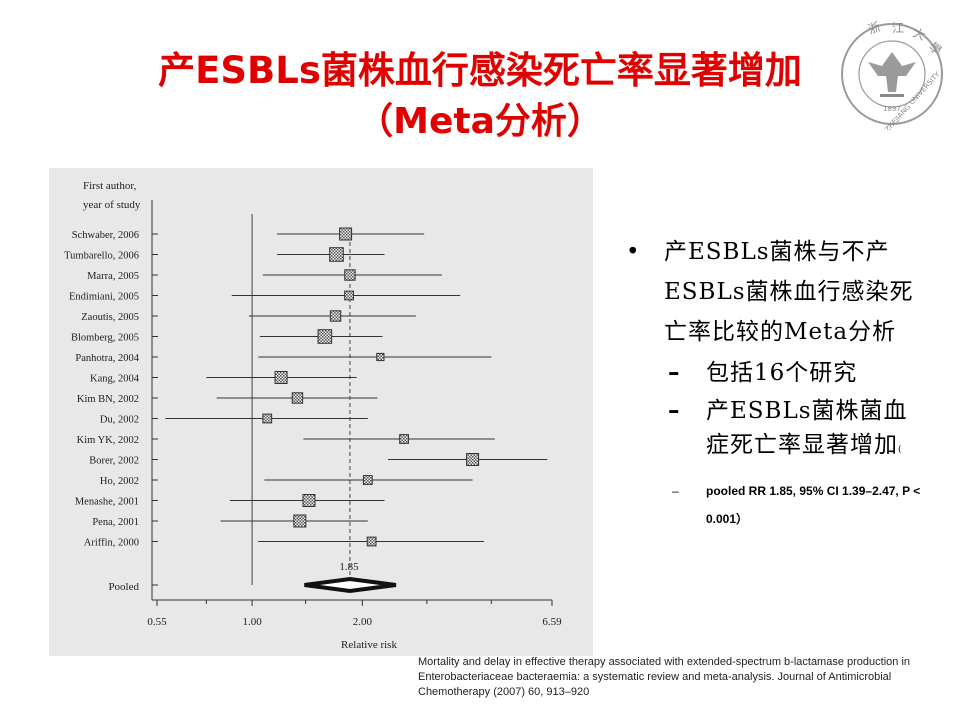 This screenshot has width=960, height=720. What do you see at coordinates (265, 296) in the screenshot?
I see `study-row: Endimiani, 2005` at bounding box center [265, 296].